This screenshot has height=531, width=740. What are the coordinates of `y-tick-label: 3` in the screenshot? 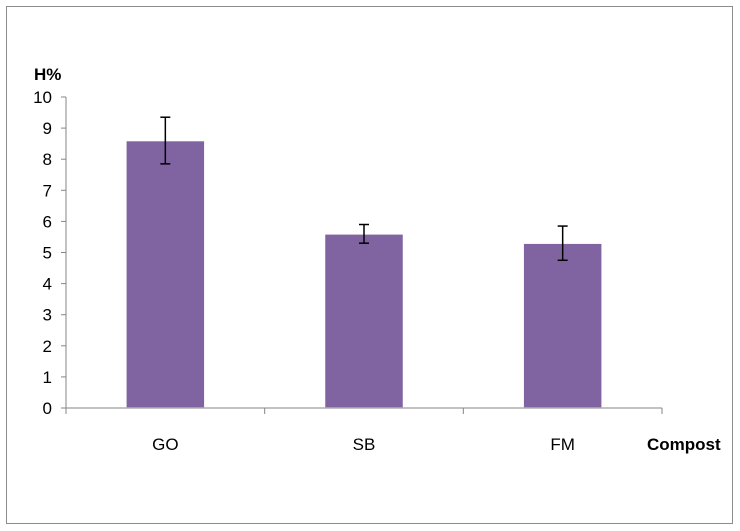 It's located at (47, 315).